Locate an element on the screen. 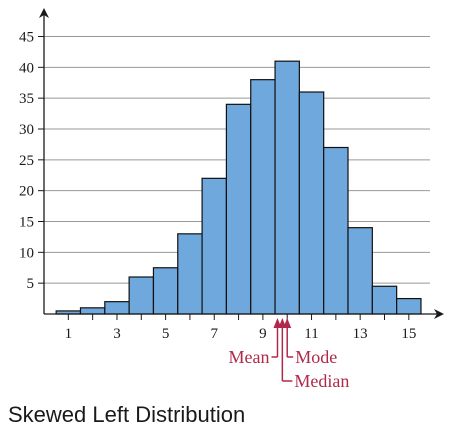 Image resolution: width=460 pixels, height=445 pixels. y-tick-label: 5 is located at coordinates (31, 284).